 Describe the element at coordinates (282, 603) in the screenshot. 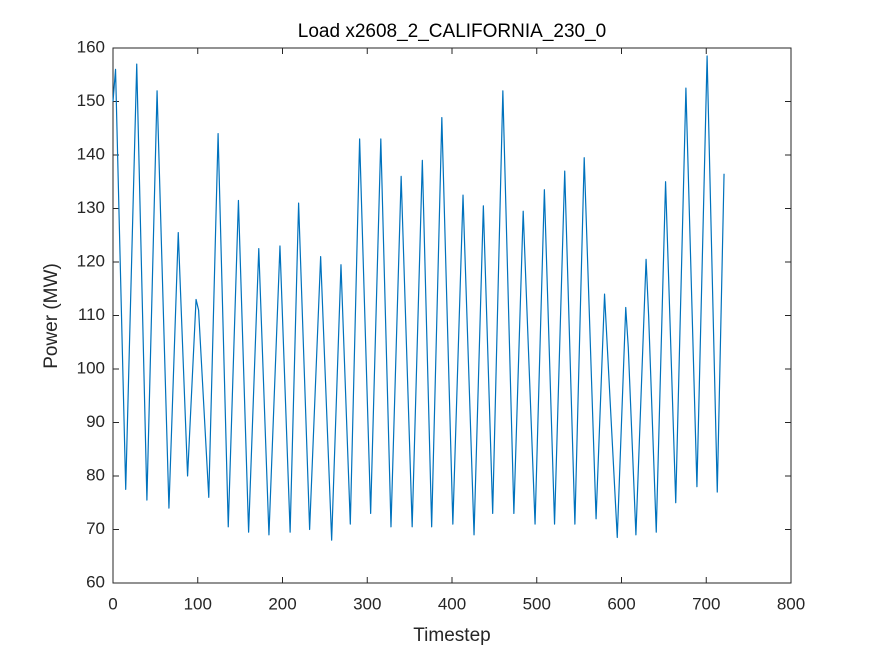

I see `x-tick-label: 200` at that location.